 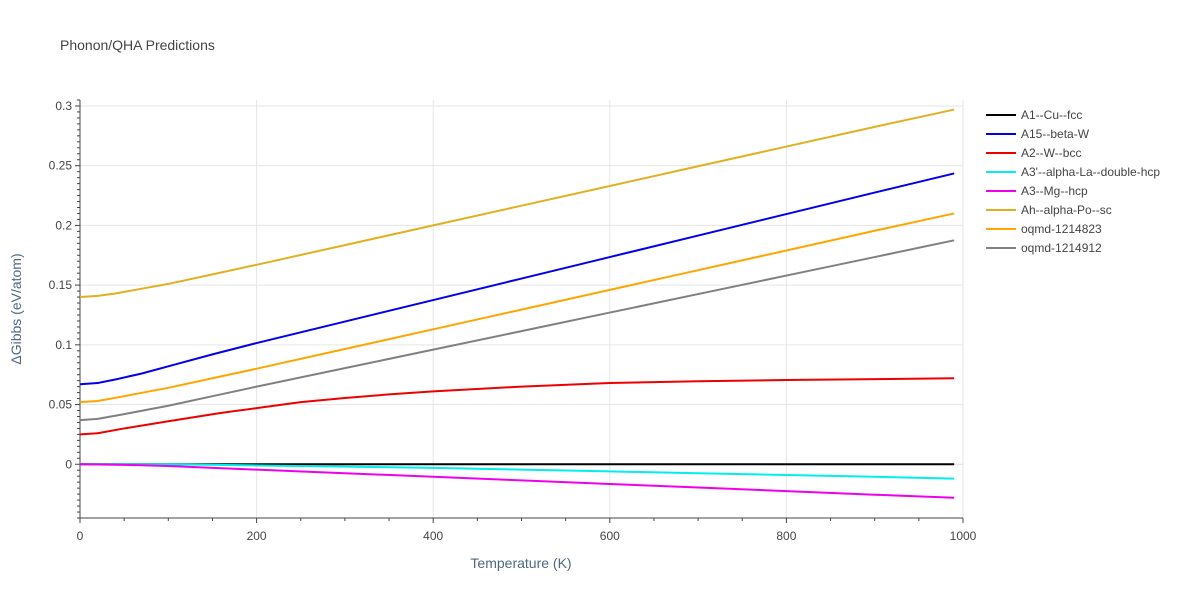 I want to click on legend-label-a1-cu-fcc: A1--Cu--fcc, so click(x=1051, y=115).